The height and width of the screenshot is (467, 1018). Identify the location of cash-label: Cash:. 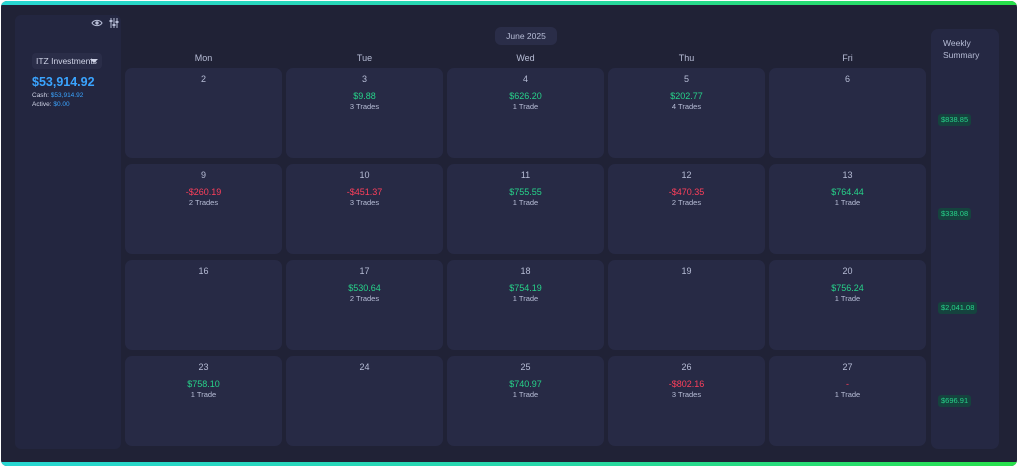
(40, 95).